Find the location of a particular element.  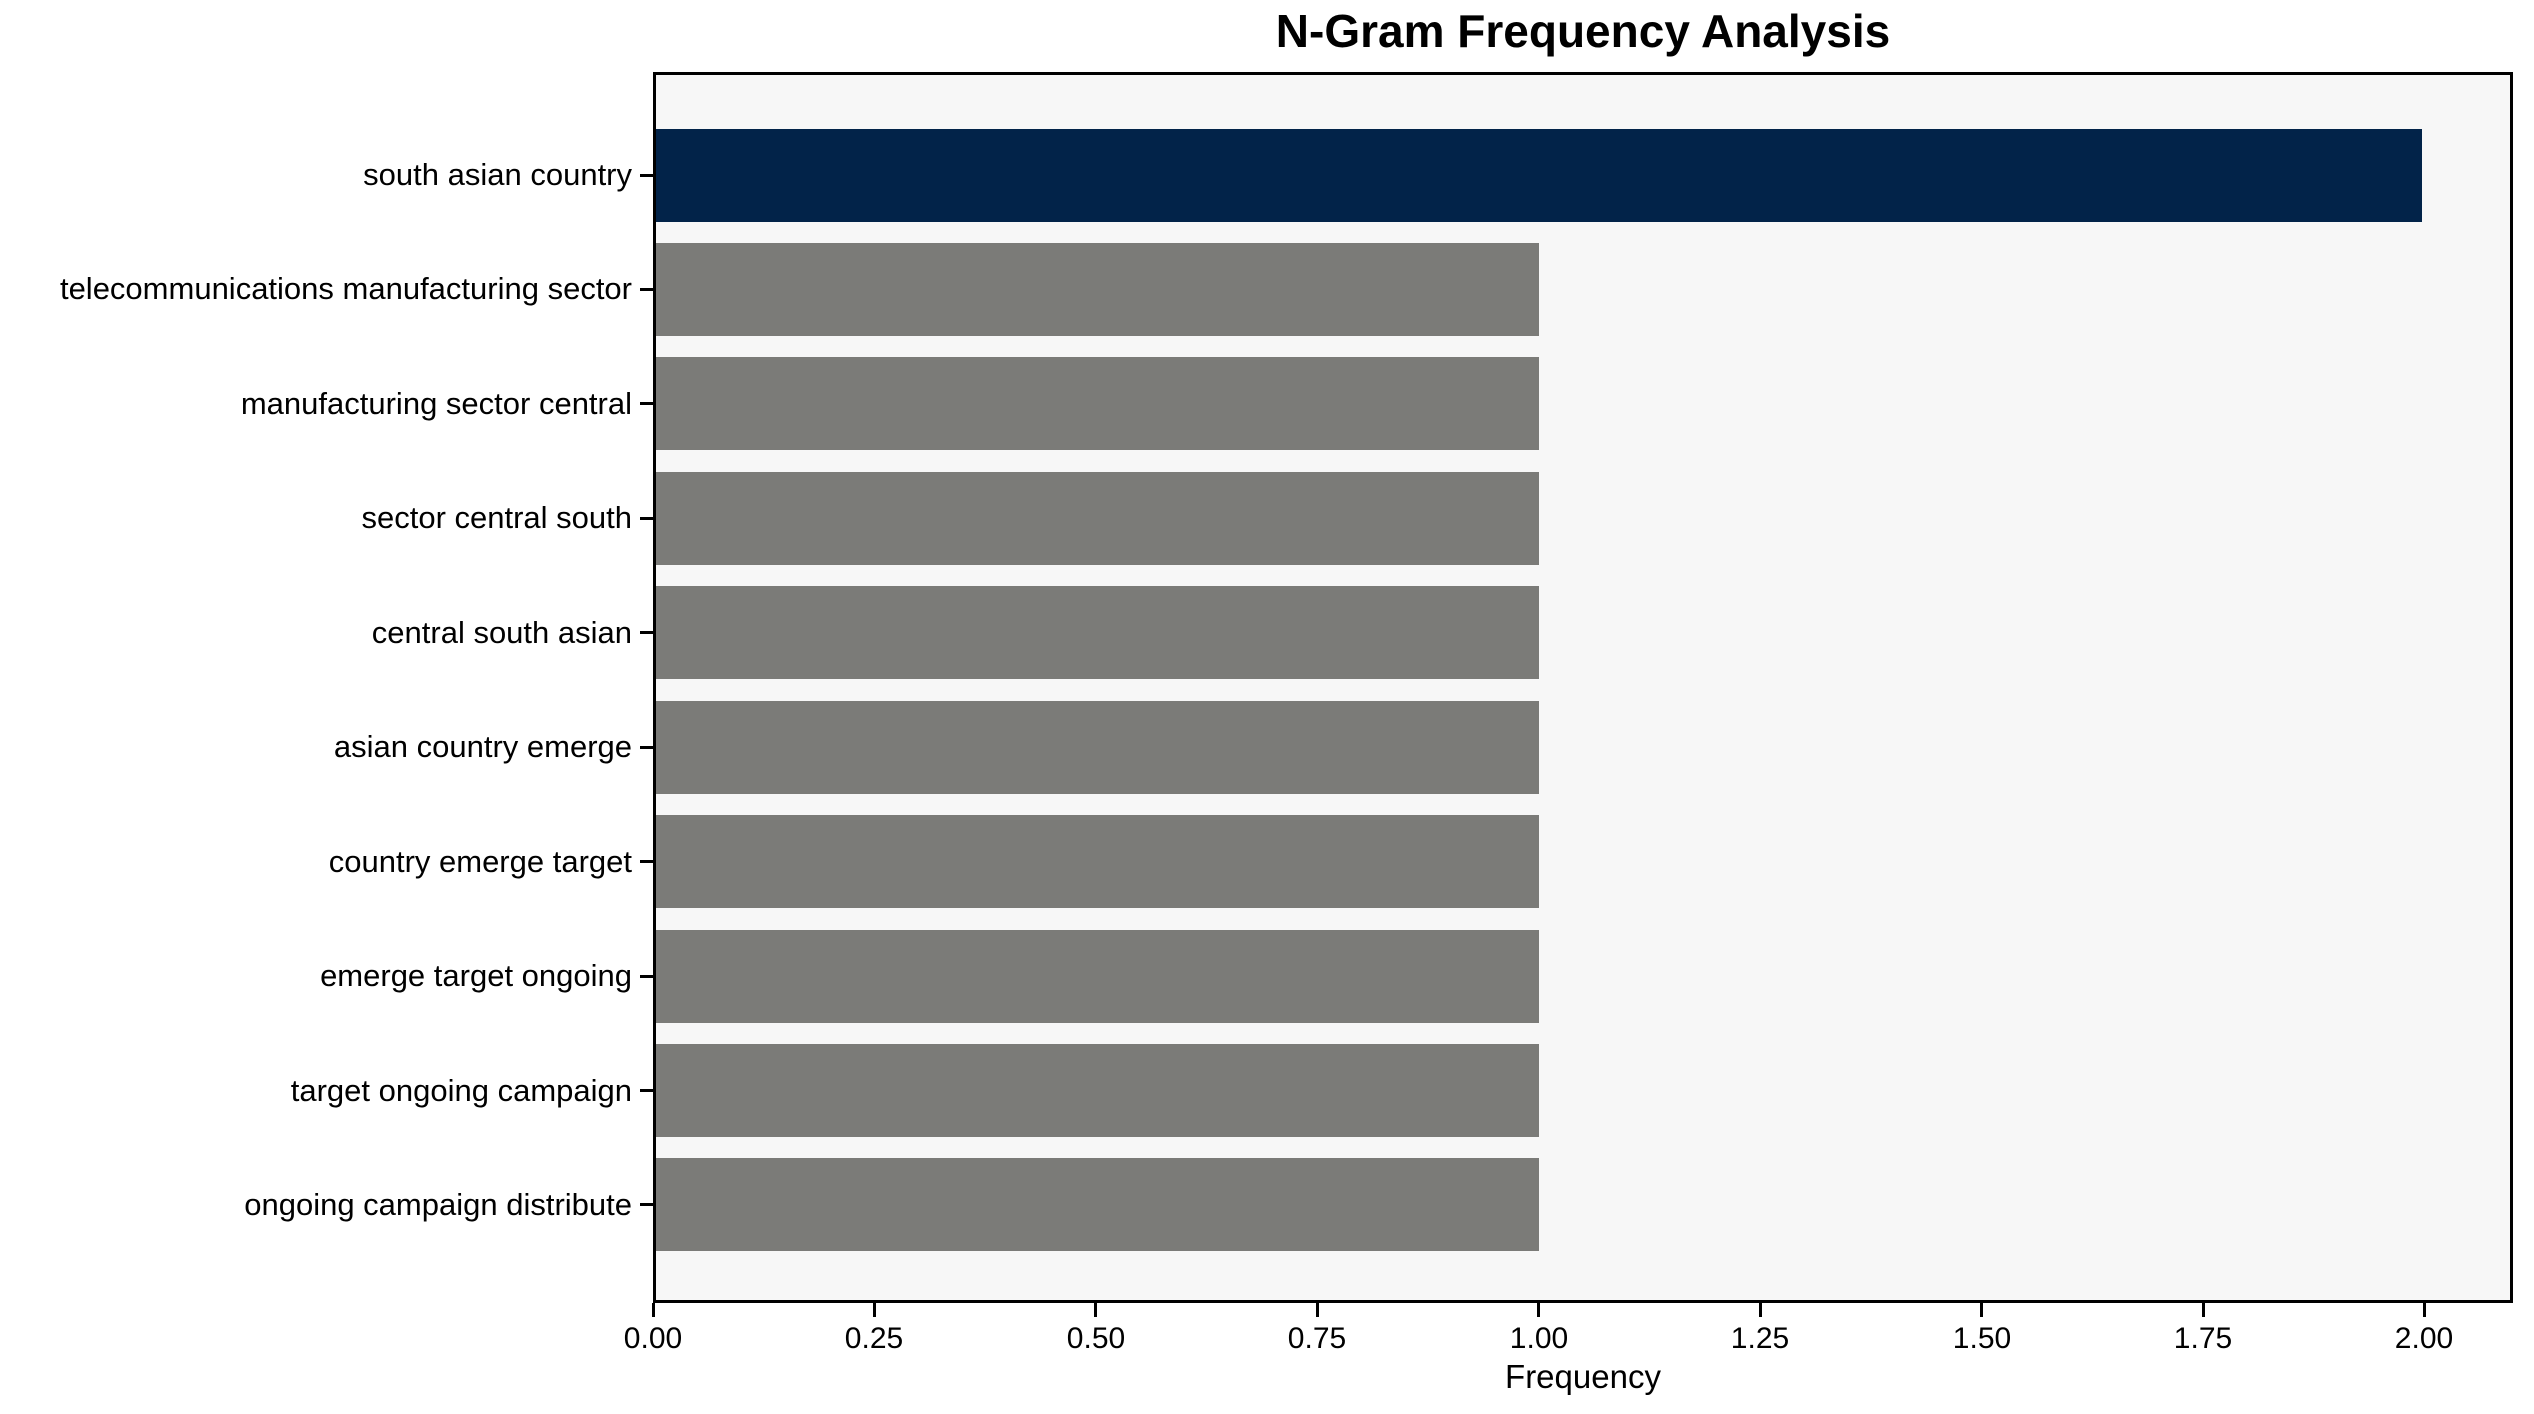

bar-telecommunications-manufacturing-sector is located at coordinates (1097, 289).